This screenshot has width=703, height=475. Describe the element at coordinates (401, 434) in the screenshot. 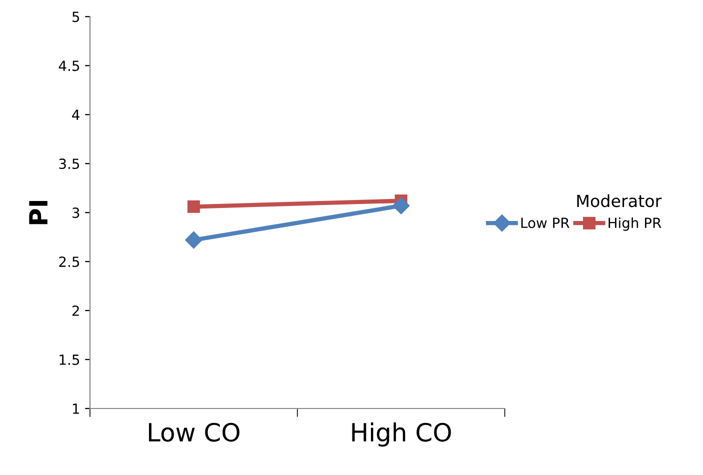

I see `x-tick-label: High CO` at that location.